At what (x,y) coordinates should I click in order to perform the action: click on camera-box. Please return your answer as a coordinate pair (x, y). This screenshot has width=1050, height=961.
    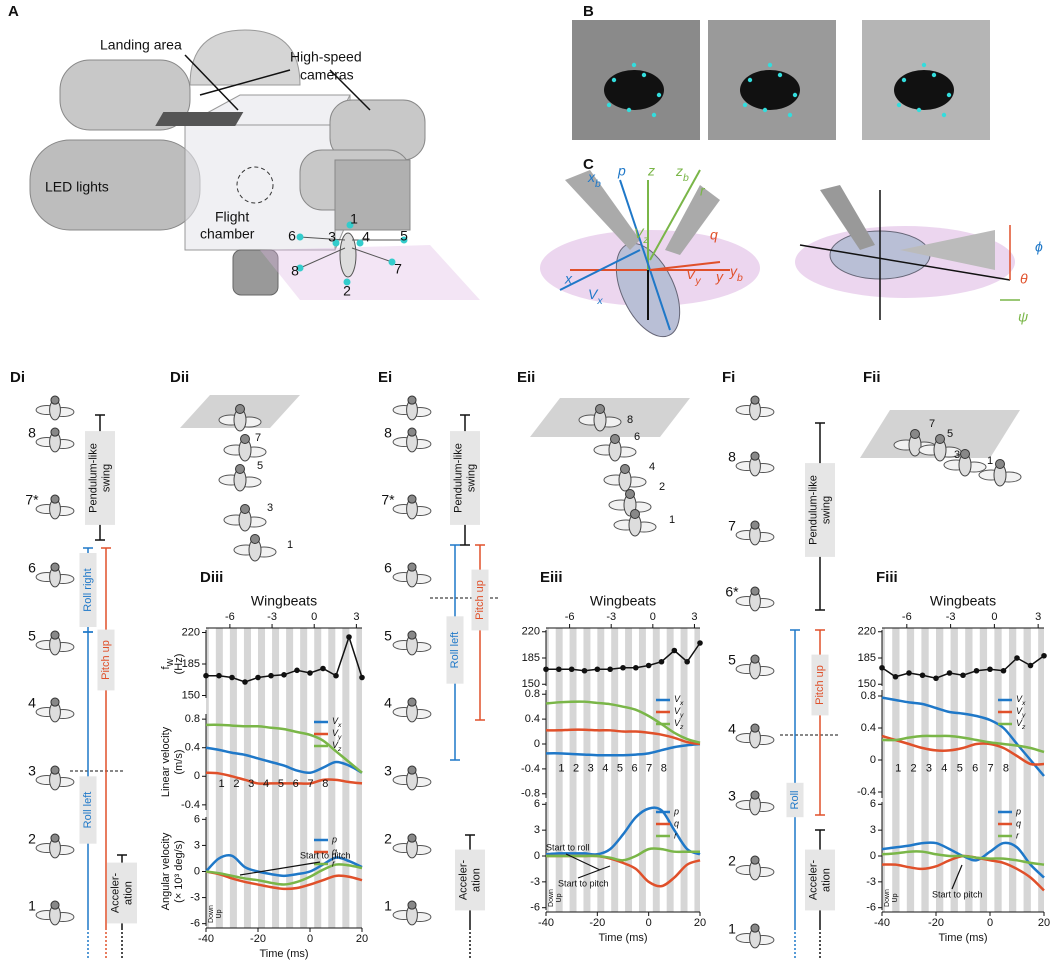
    Looking at the image, I should click on (372, 195).